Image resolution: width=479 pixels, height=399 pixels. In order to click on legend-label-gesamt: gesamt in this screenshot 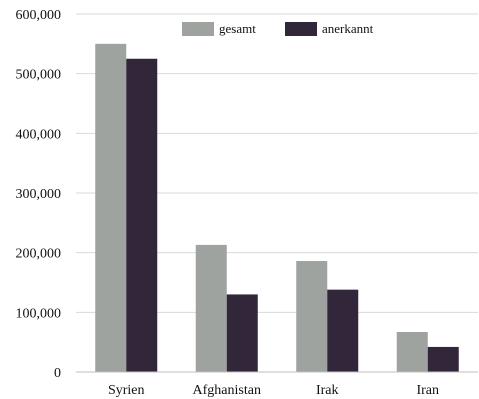, I will do `click(237, 28)`.